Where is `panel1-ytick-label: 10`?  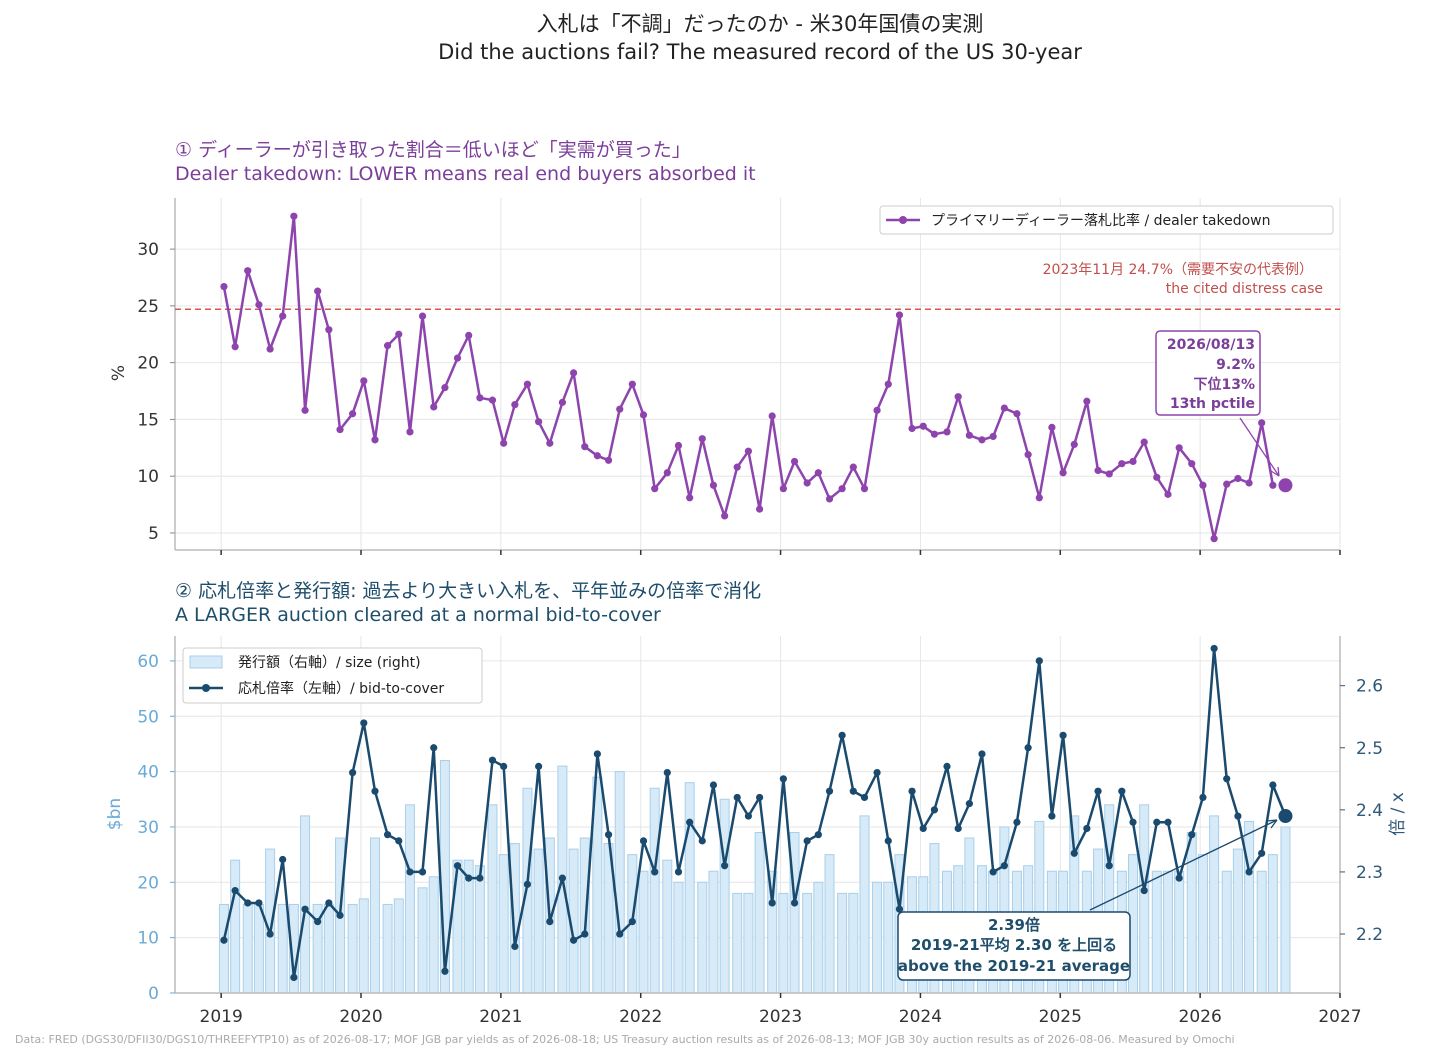 panel1-ytick-label: 10 is located at coordinates (148, 477).